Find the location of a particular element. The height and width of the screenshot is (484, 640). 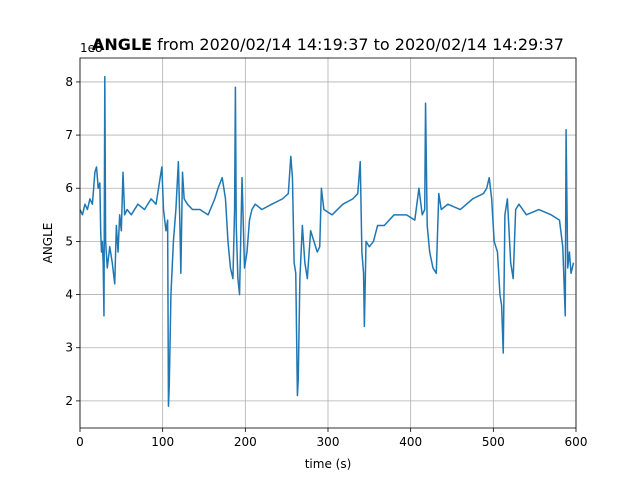

y-tick-label: 8 is located at coordinates (69, 82).